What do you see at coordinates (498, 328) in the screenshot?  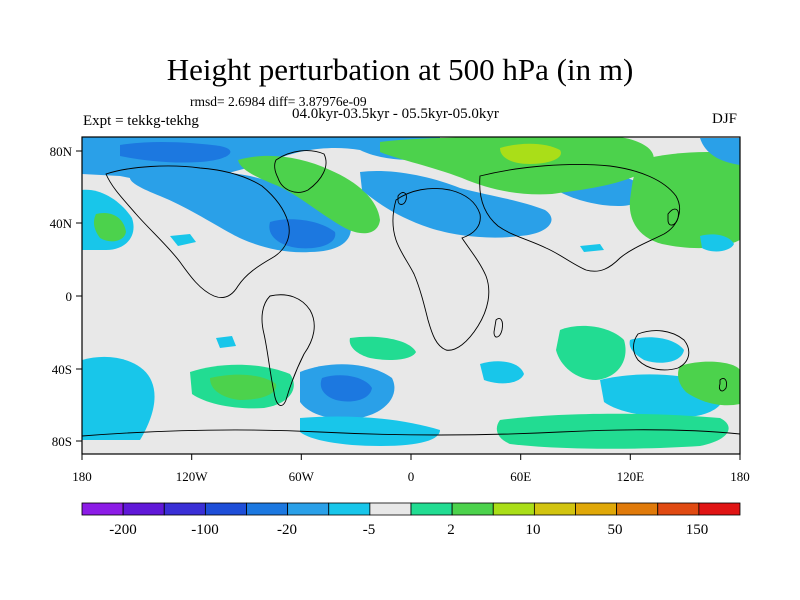 I see `madagascar-coast` at bounding box center [498, 328].